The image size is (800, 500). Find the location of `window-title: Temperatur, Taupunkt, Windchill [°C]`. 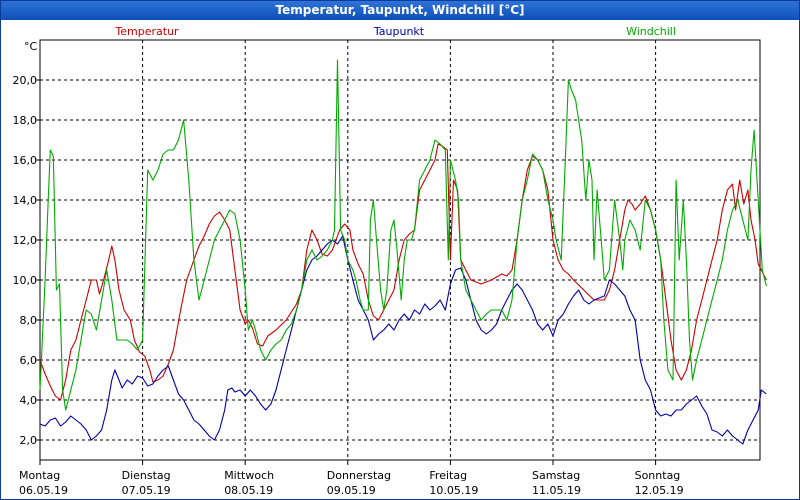

window-title: Temperatur, Taupunkt, Windchill [°C] is located at coordinates (400, 10).